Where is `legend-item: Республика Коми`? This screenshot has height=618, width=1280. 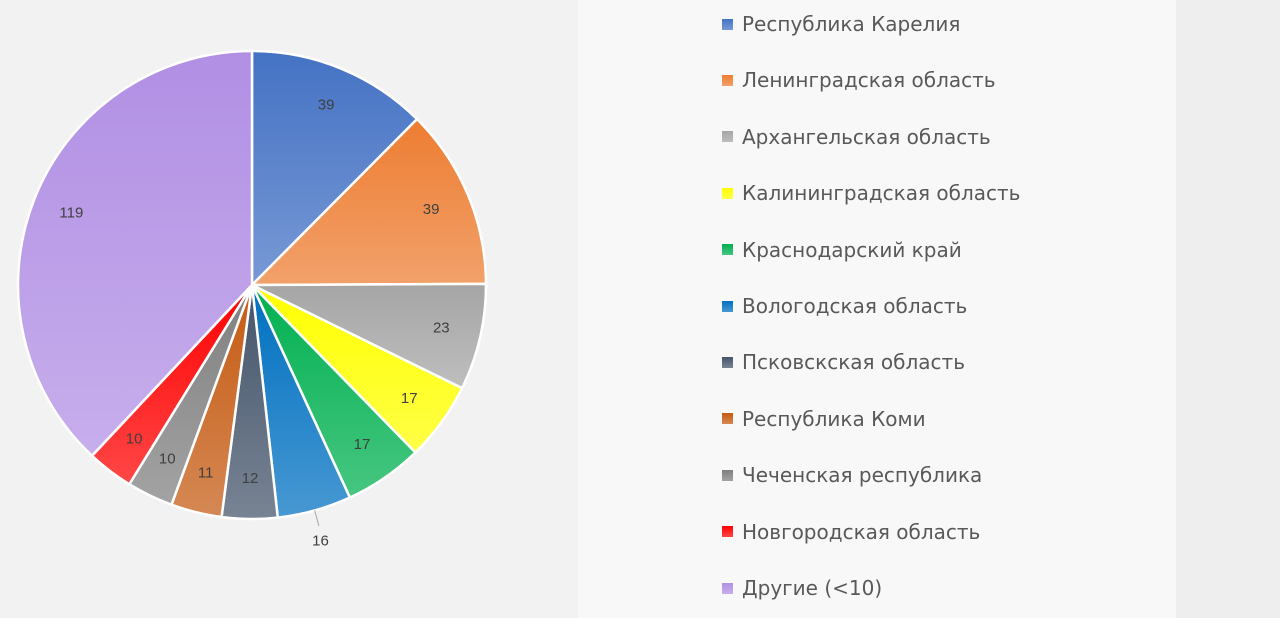
legend-item: Республика Коми is located at coordinates (824, 419).